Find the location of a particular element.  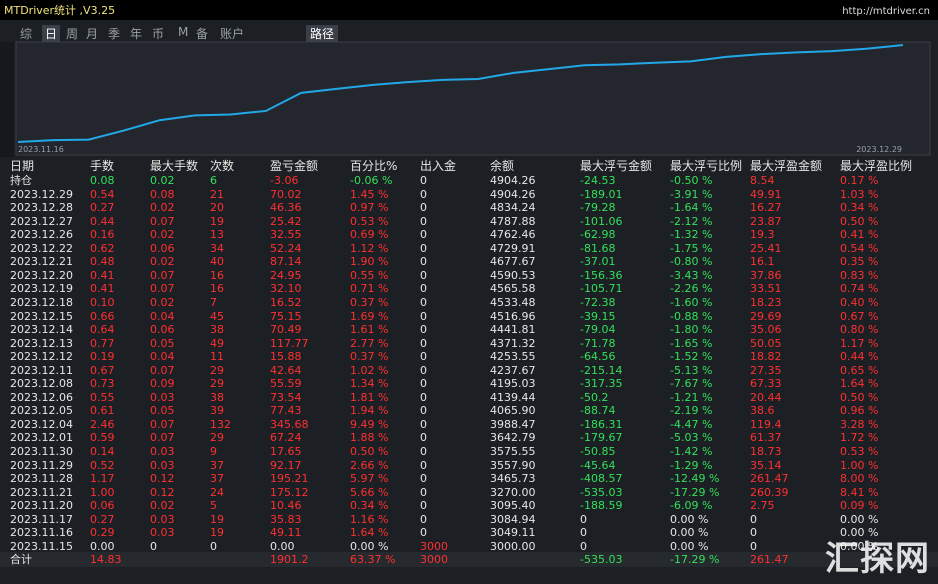

cell: 0.04 is located at coordinates (162, 357).